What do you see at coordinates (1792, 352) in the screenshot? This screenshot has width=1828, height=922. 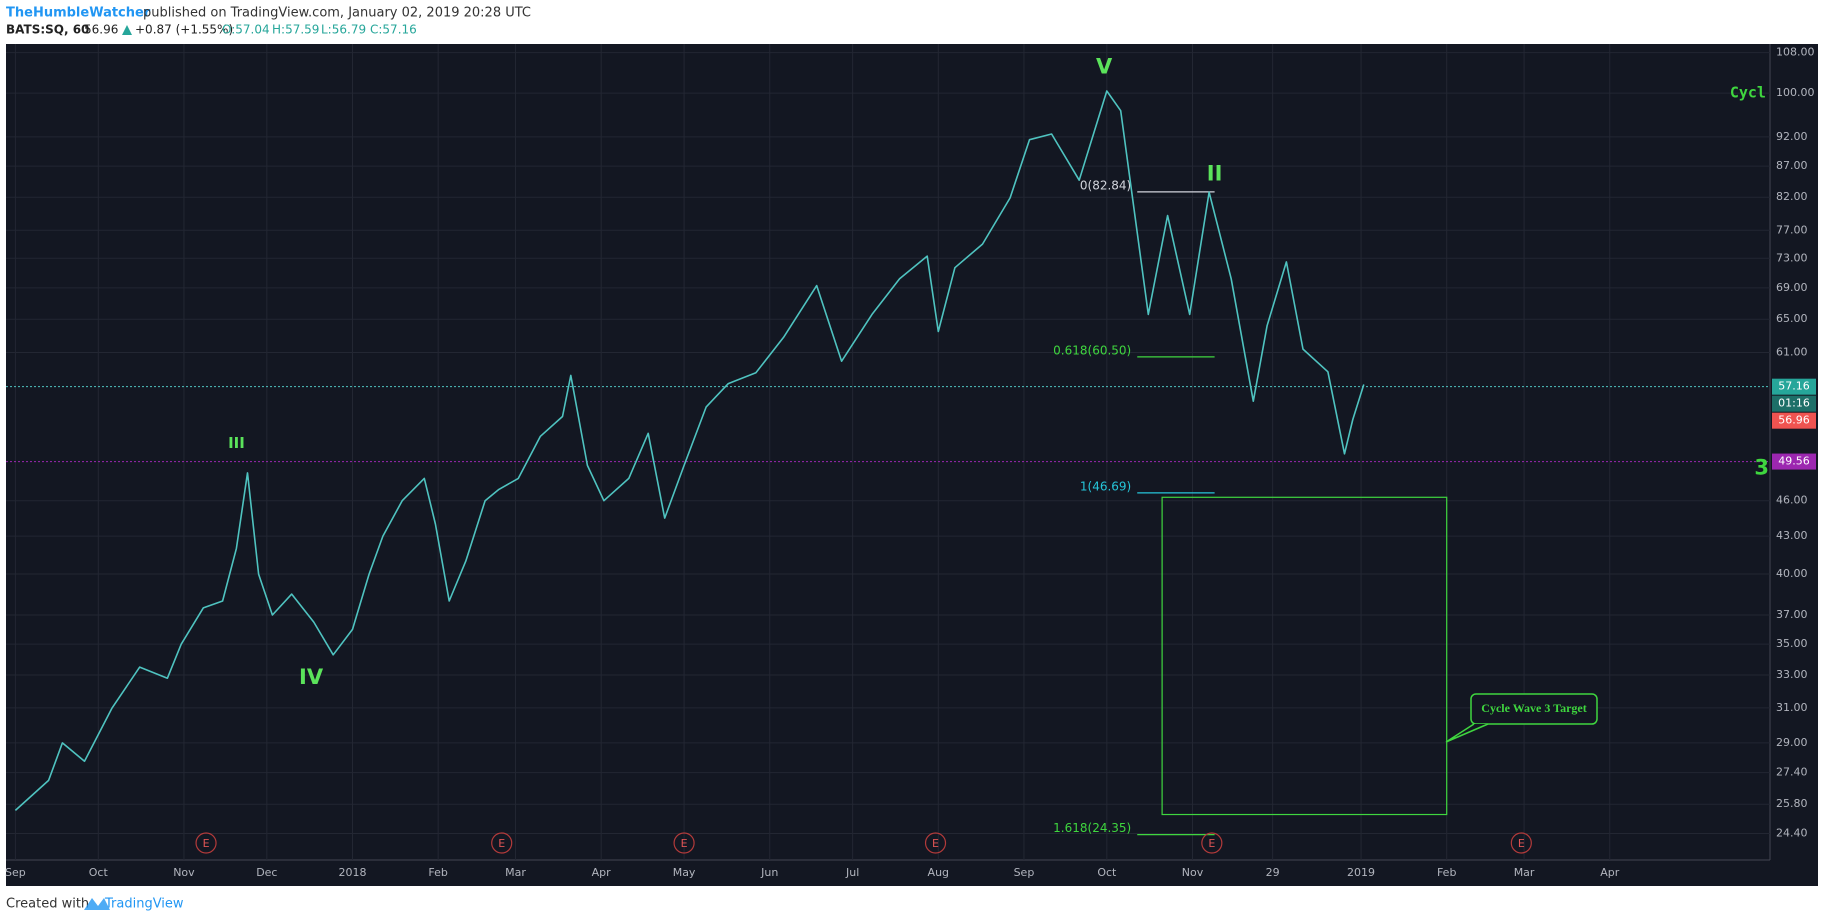 I see `y-tick-label: 61.00` at bounding box center [1792, 352].